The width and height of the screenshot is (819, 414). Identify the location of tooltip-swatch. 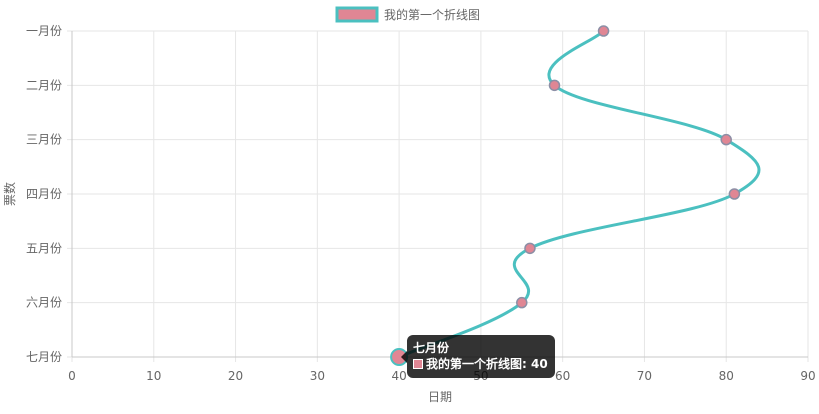
(418, 364).